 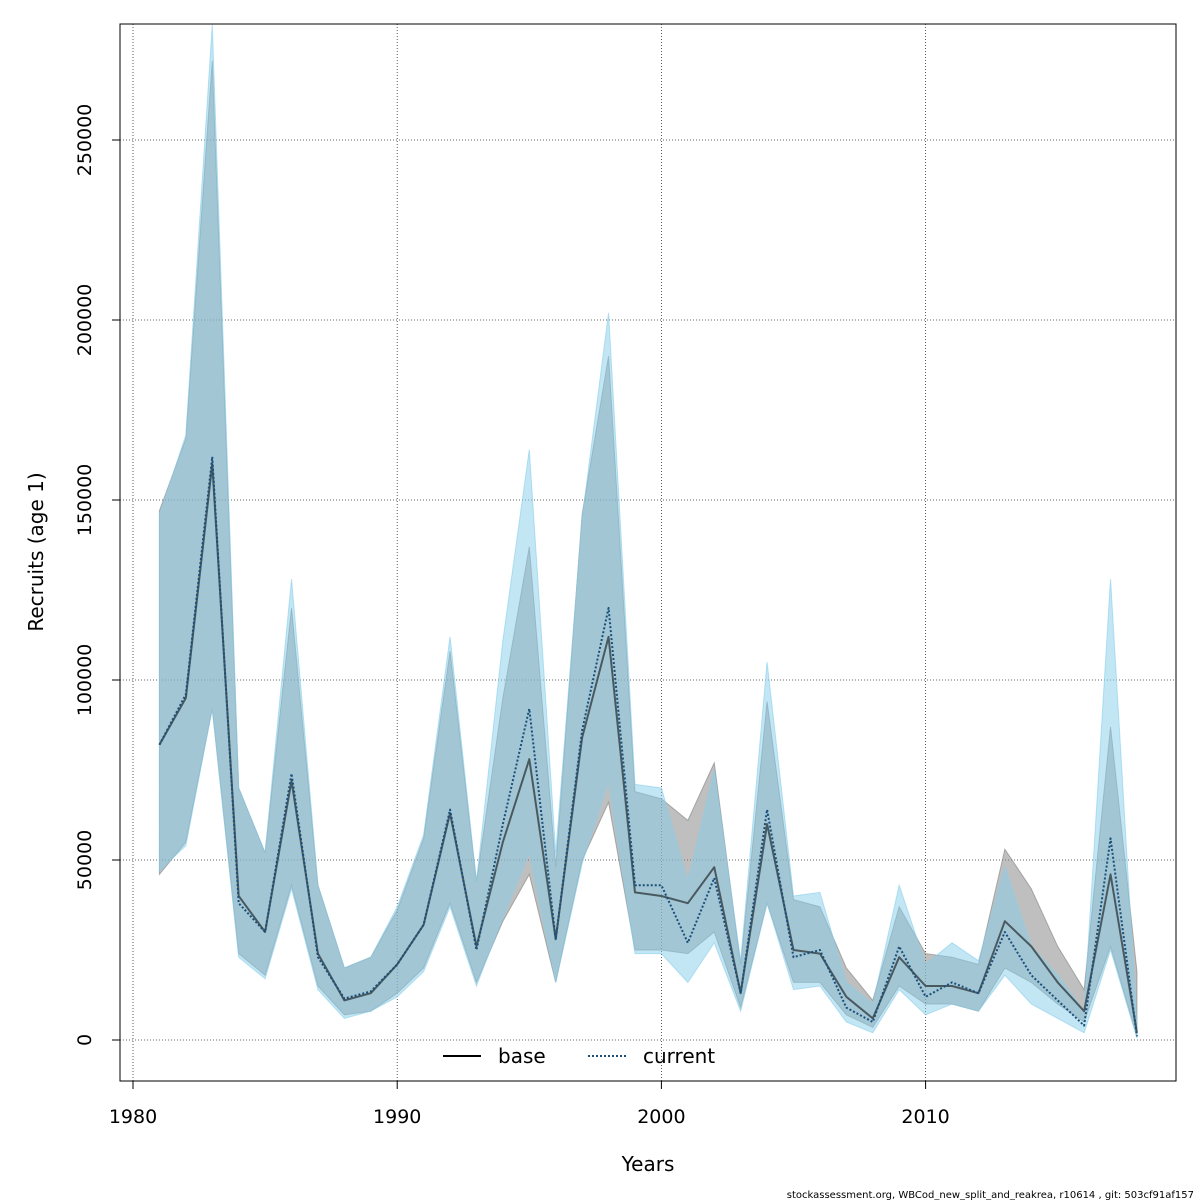 I want to click on legend-label-base: base, so click(x=522, y=1056).